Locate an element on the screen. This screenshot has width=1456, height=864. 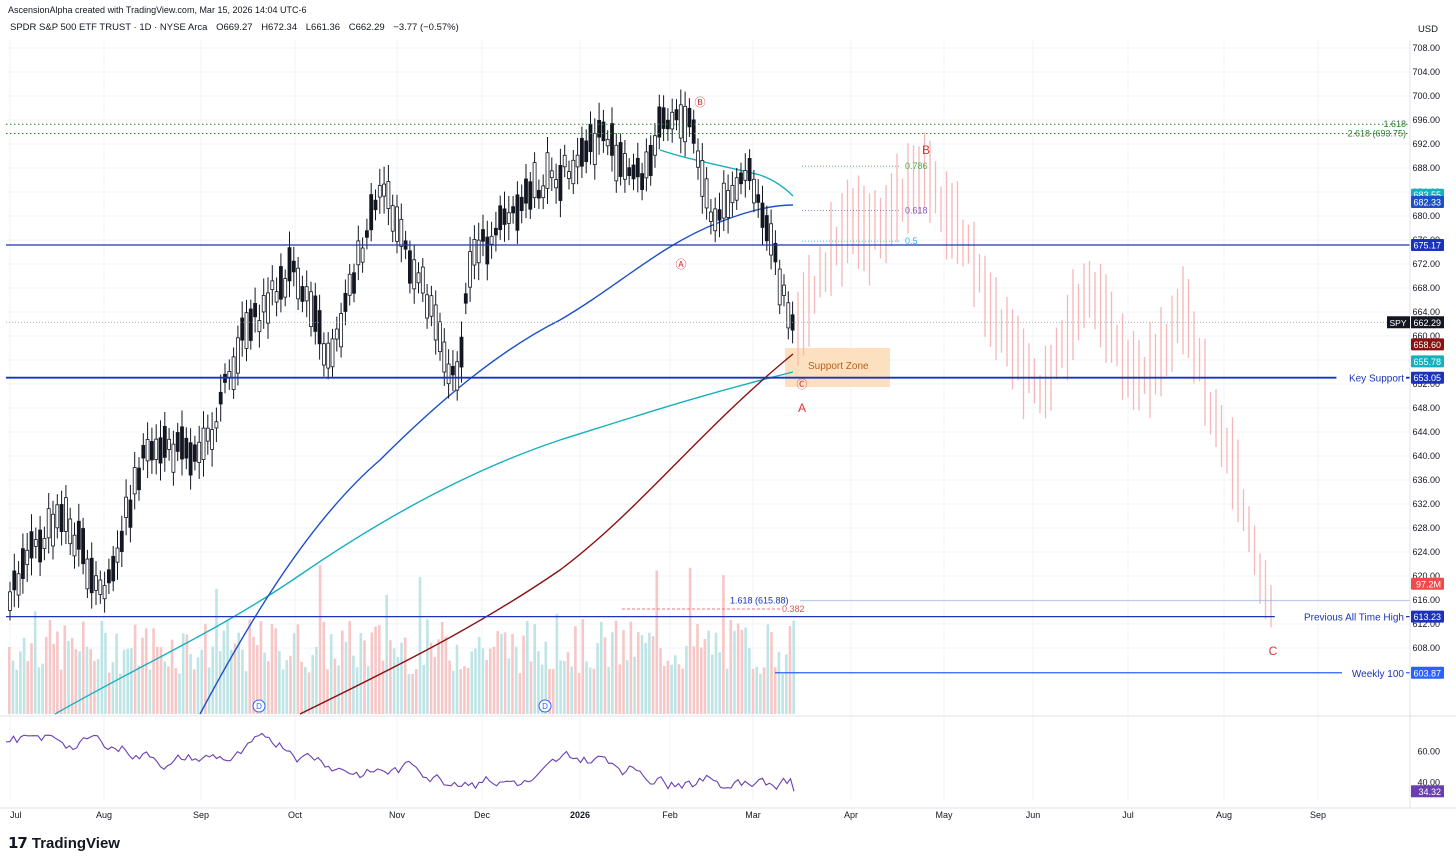
last-price-badge is located at coordinates (1427, 322).